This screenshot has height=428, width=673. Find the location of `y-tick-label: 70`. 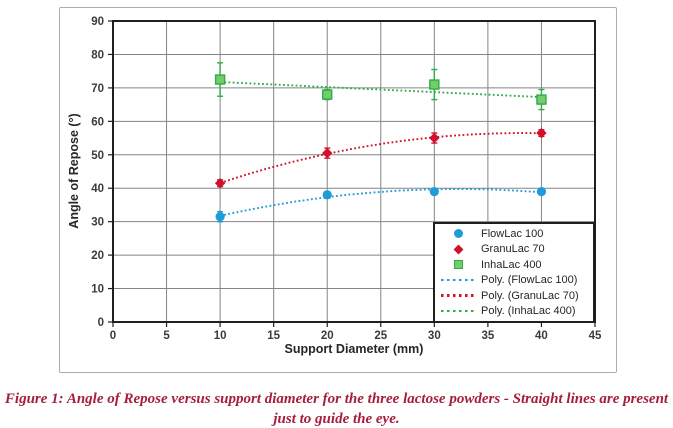

y-tick-label: 70 is located at coordinates (97, 89).